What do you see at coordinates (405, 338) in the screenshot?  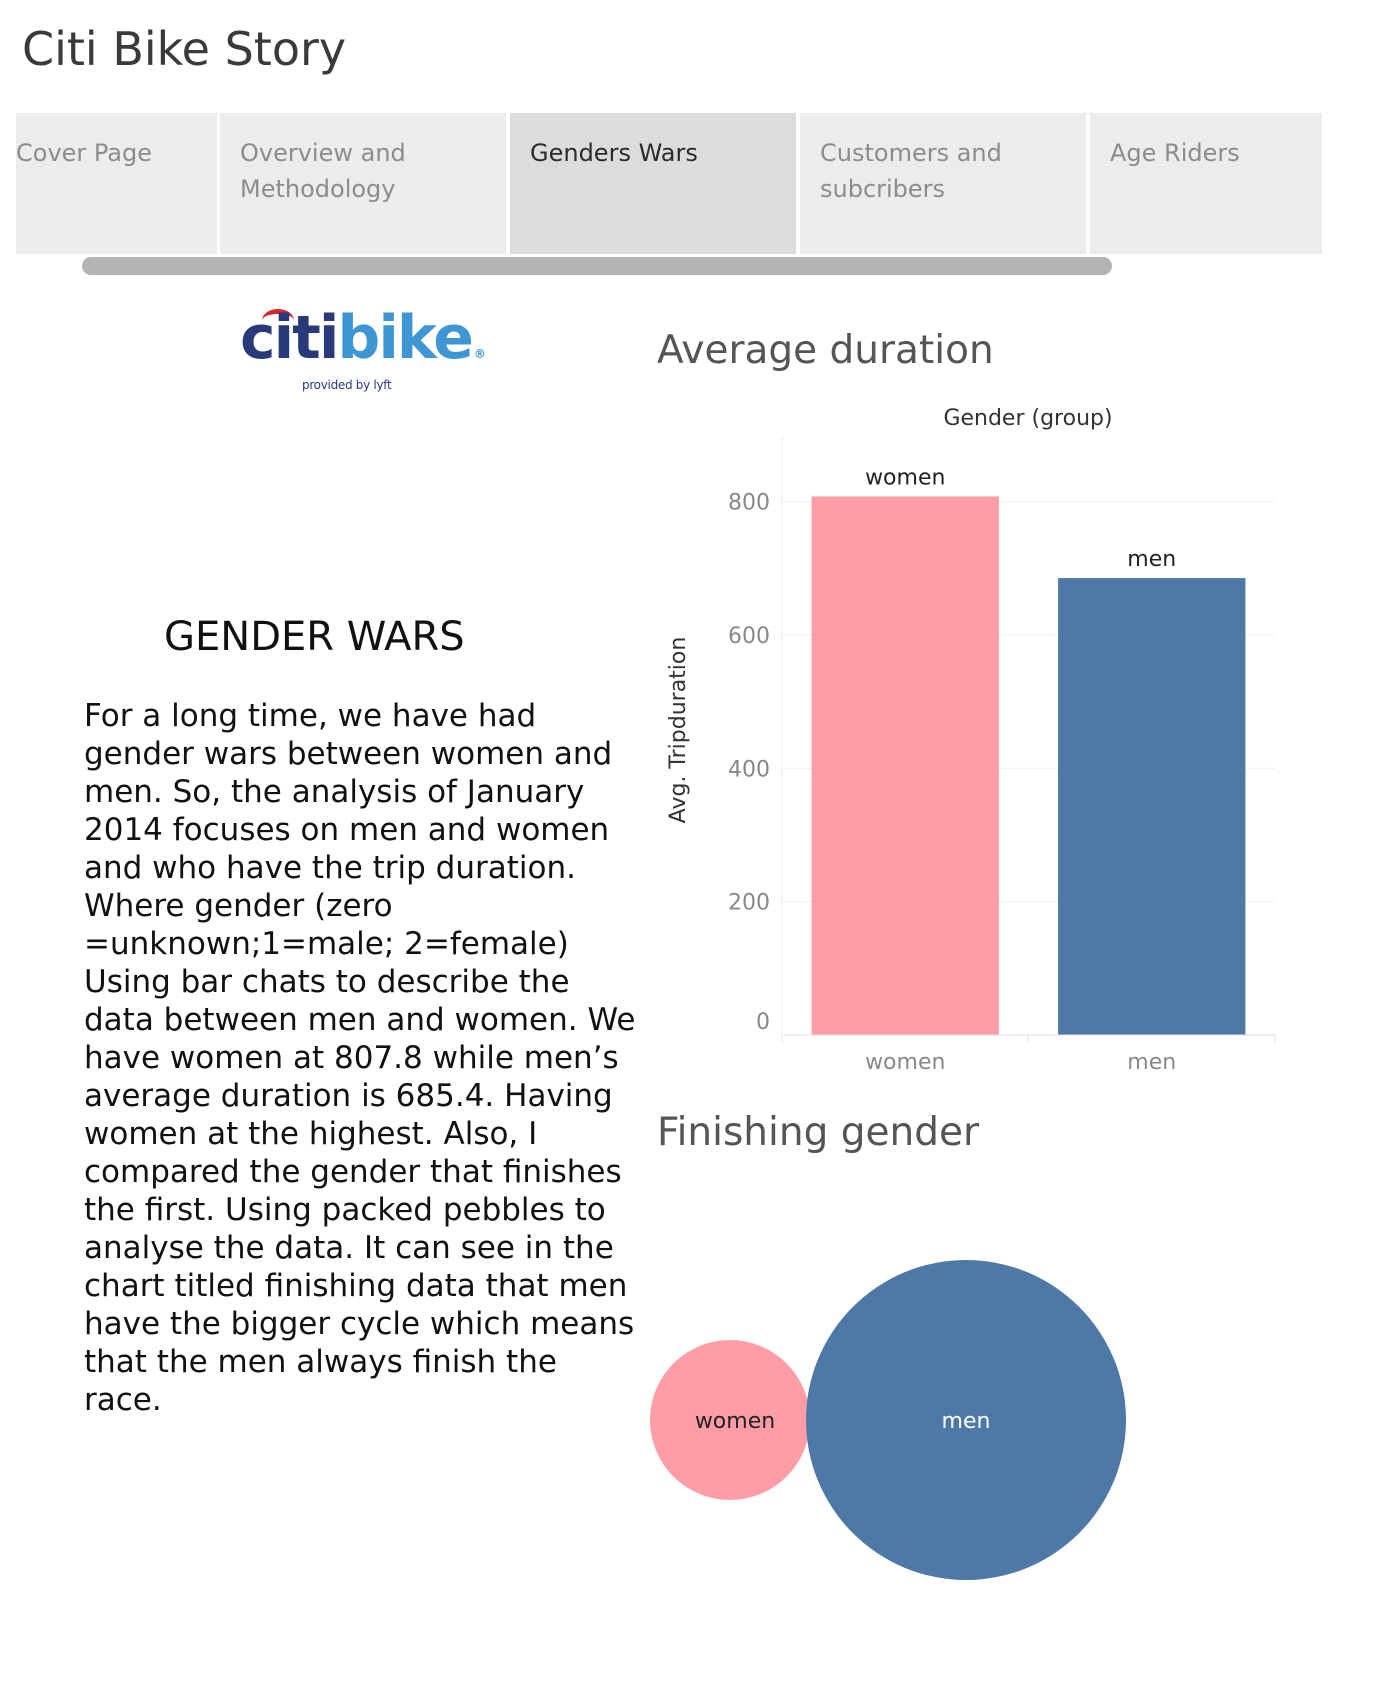 I see `logo-bike: bike` at bounding box center [405, 338].